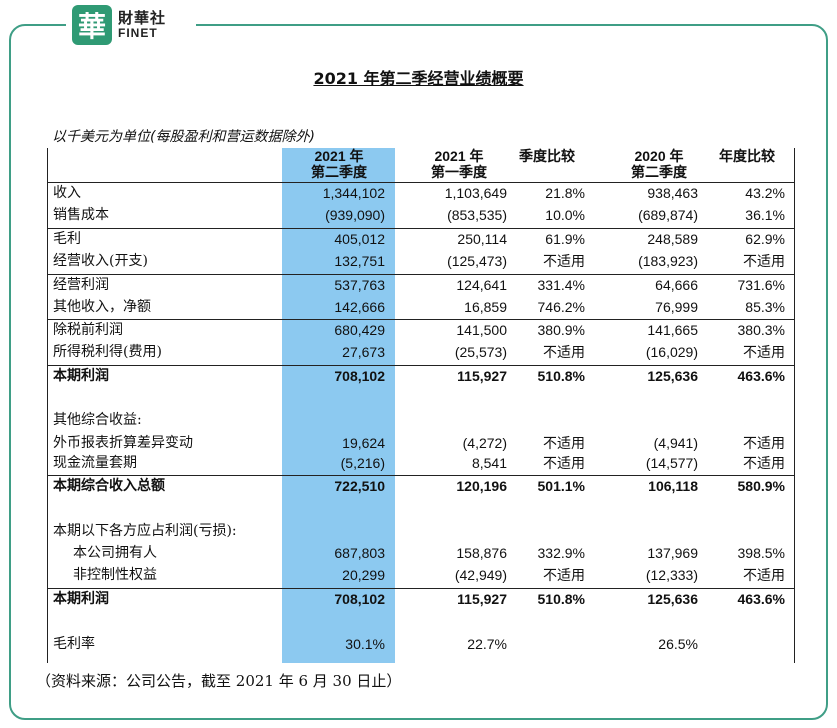  I want to click on logo-name-cn: 財華社, so click(142, 17).